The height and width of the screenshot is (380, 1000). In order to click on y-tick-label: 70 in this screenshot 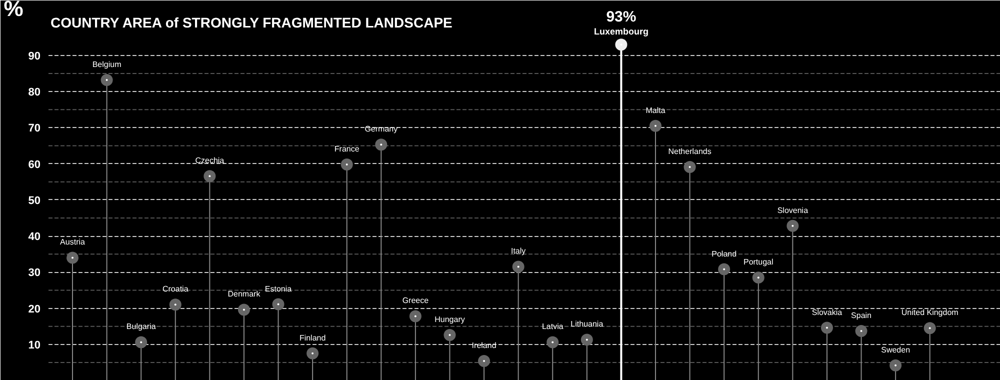, I will do `click(34, 128)`.